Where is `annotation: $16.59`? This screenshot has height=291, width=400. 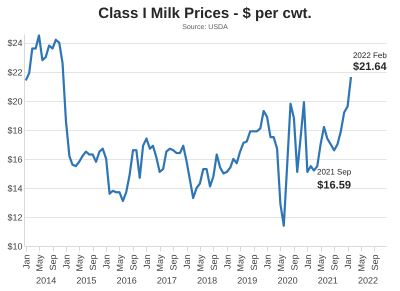 annotation: $16.59 is located at coordinates (334, 185).